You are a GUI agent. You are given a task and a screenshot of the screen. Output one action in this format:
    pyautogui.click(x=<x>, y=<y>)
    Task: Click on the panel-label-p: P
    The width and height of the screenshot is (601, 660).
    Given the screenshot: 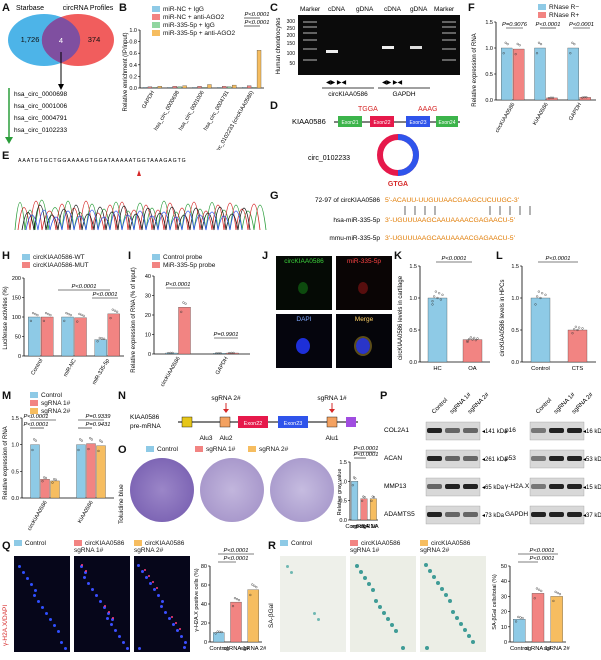 What is the action you would take?
    pyautogui.click(x=384, y=396)
    